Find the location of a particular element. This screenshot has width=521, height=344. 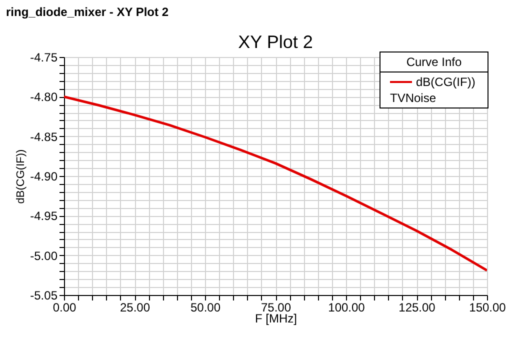

x-tick-label: 0.00 is located at coordinates (64, 307).